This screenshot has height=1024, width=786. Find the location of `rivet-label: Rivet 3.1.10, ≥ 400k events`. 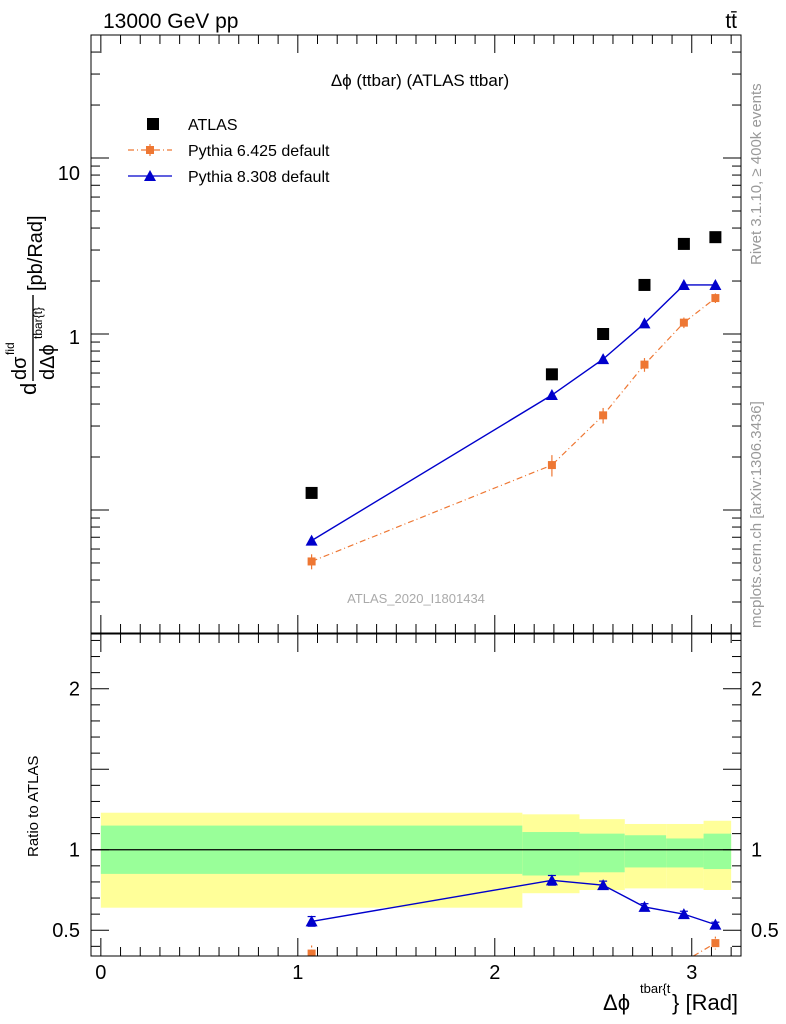

rivet-label: Rivet 3.1.10, ≥ 400k events is located at coordinates (756, 174).